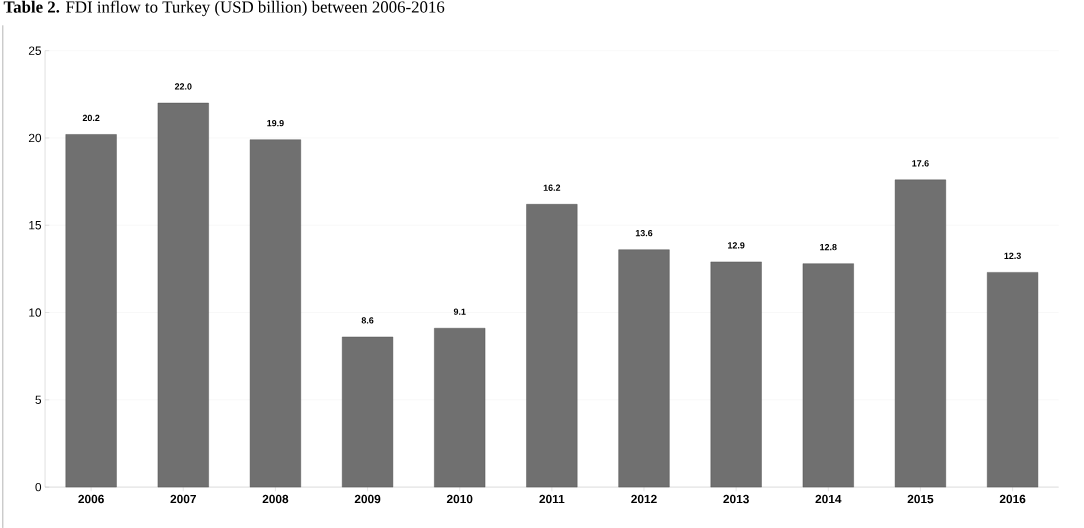 This screenshot has height=528, width=1084. Describe the element at coordinates (1012, 499) in the screenshot. I see `x-tick-label: 2016` at that location.